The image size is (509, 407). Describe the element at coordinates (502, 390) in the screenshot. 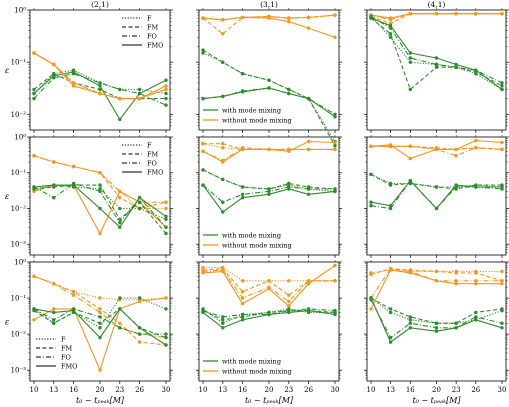

I see `x-tick-label: 30` at that location.